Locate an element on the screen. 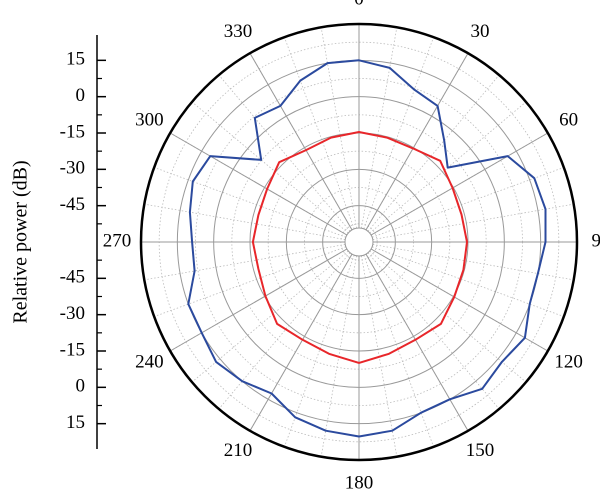 The height and width of the screenshot is (489, 600). theta-tick-label: 90 is located at coordinates (596, 240).